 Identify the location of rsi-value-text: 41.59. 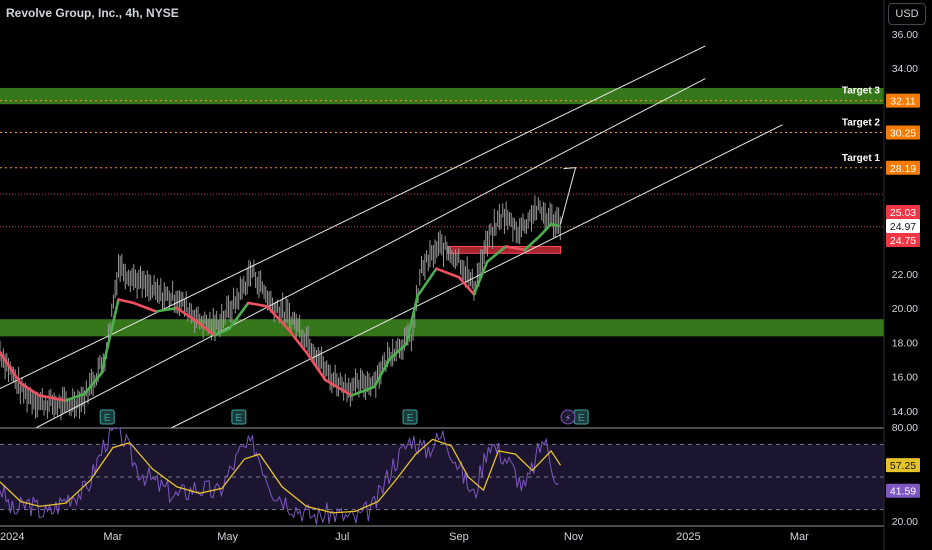
(903, 492).